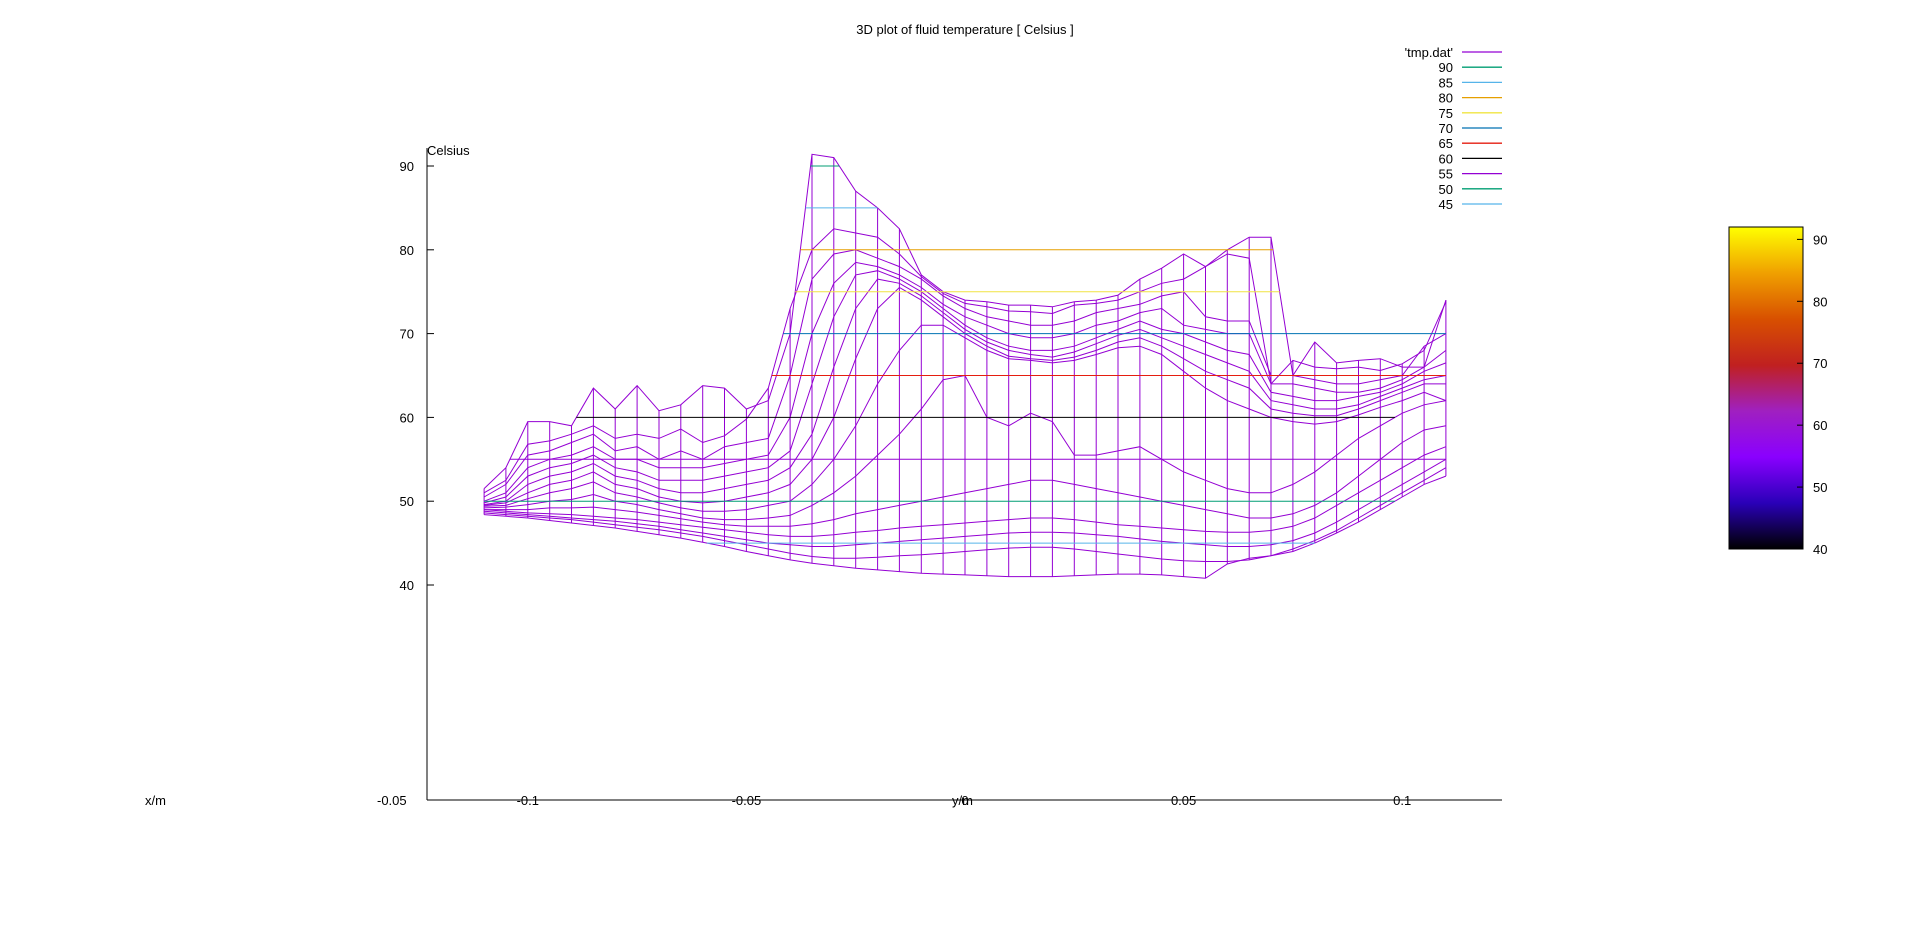 Image resolution: width=1920 pixels, height=946 pixels. What do you see at coordinates (448, 150) in the screenshot?
I see `z-axis-label: Celsius` at bounding box center [448, 150].